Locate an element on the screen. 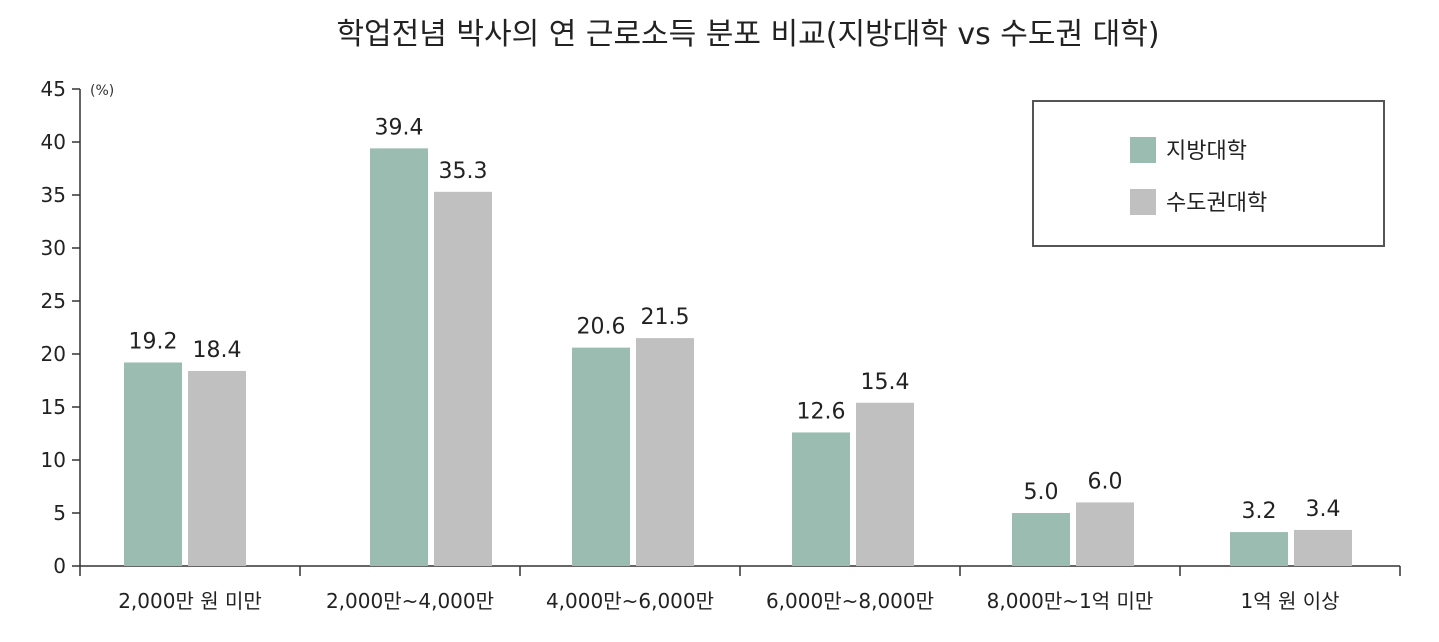  bar-value-label: 21.5 is located at coordinates (665, 317).